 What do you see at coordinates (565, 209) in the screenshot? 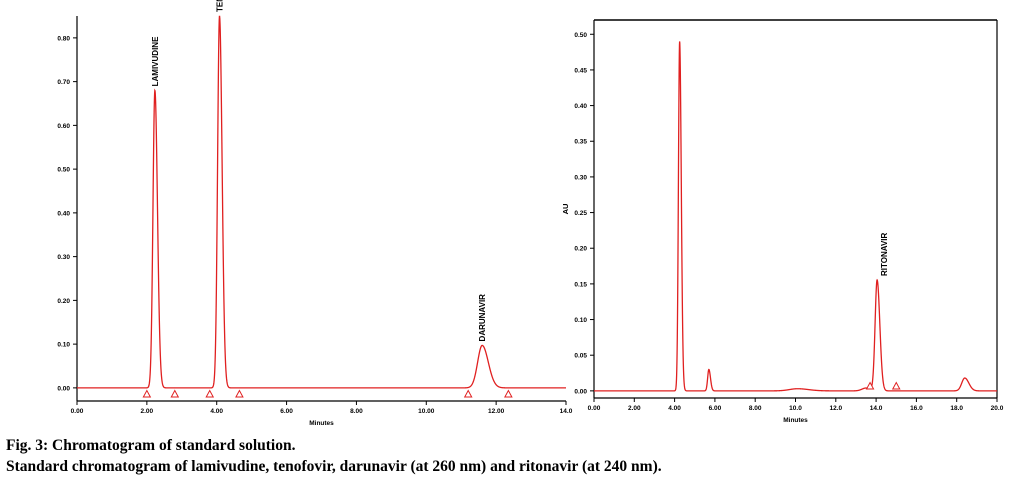
I see `y-axis-label: AU` at bounding box center [565, 209].